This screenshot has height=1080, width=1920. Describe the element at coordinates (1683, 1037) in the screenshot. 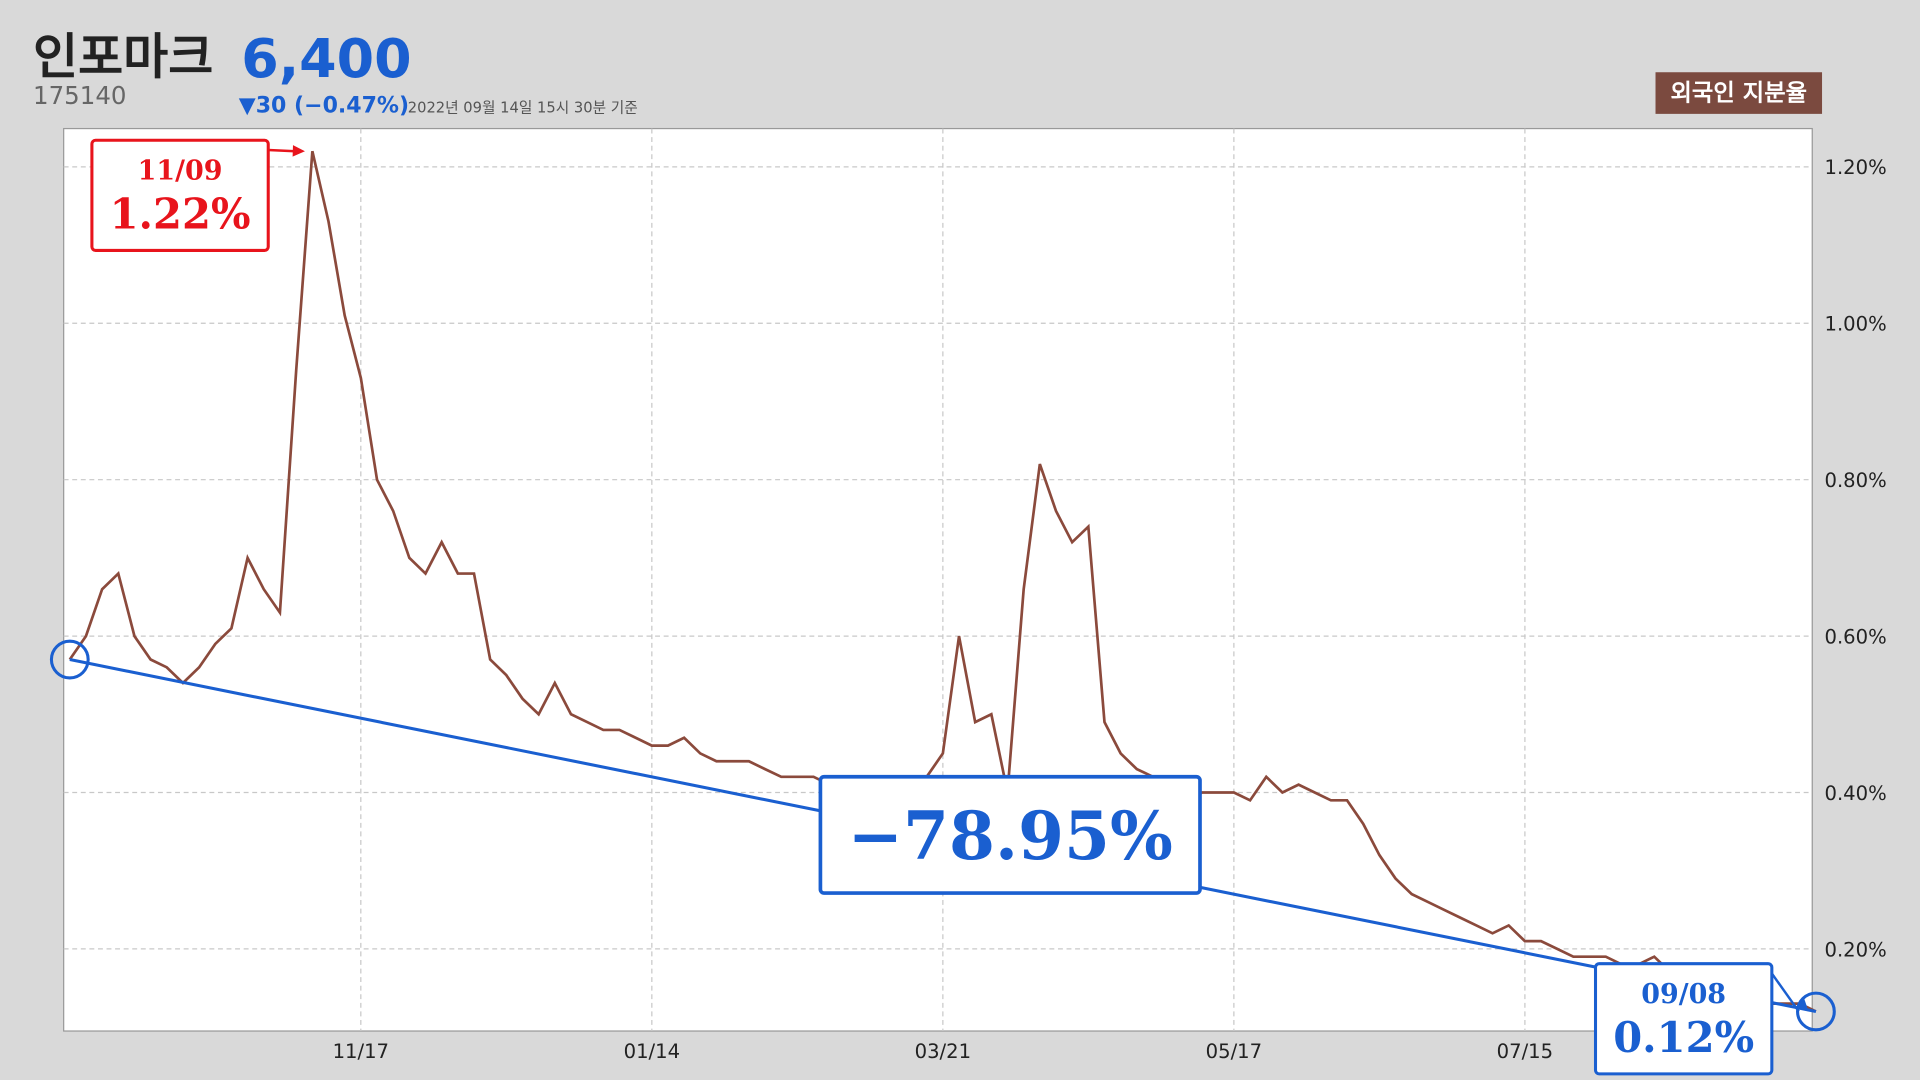

I see `annotation-value: 0.12%` at that location.